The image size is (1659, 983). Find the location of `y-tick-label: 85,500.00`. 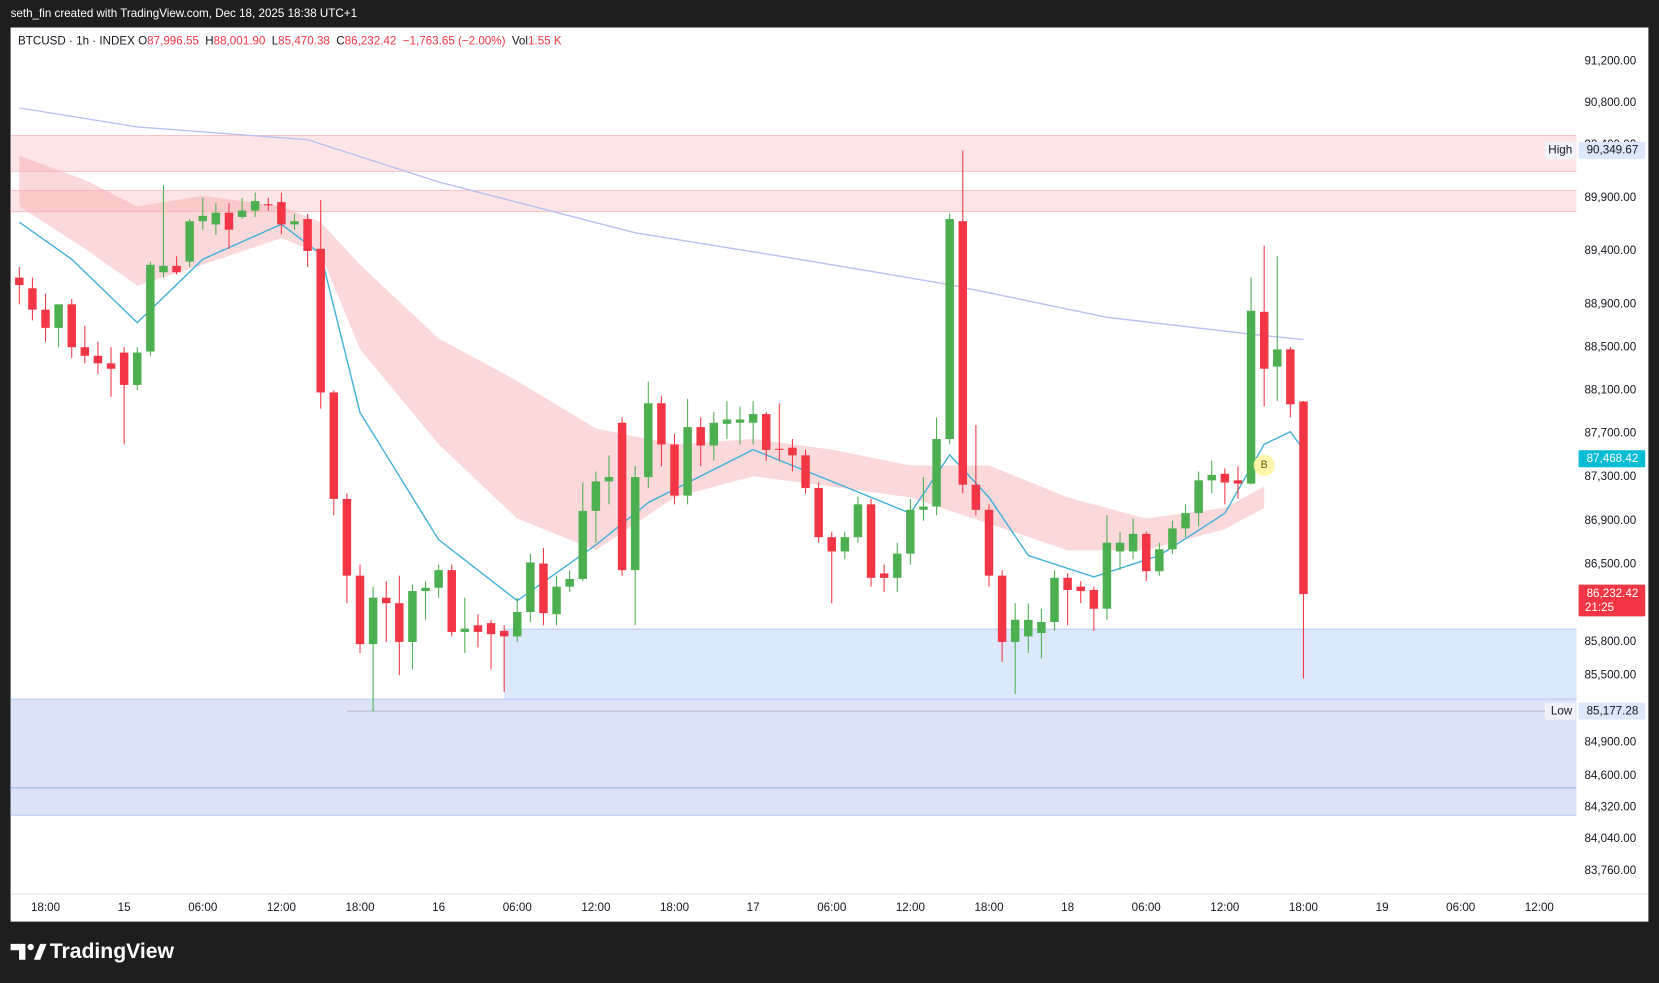

y-tick-label: 85,500.00 is located at coordinates (1610, 674).